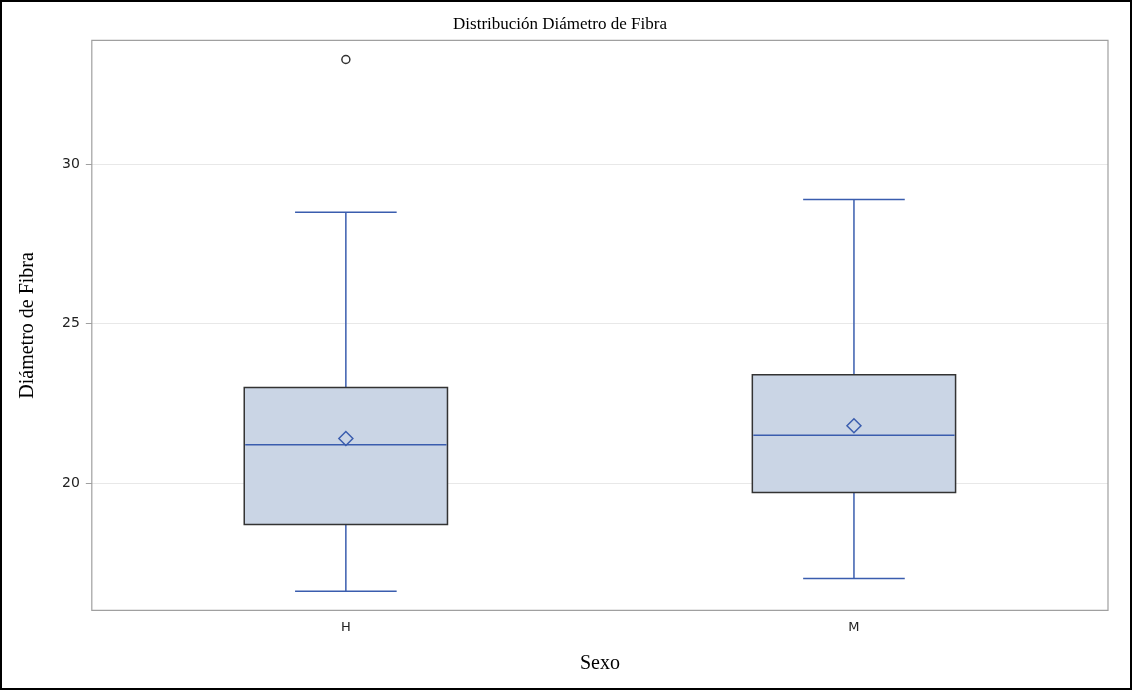  What do you see at coordinates (854, 626) in the screenshot?
I see `x-tick-label: M` at bounding box center [854, 626].